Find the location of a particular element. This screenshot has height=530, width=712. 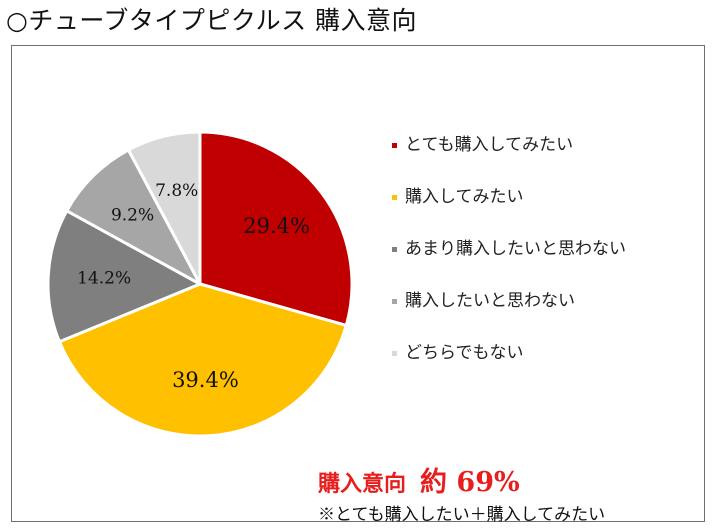

pie-slice-label-2: 14.2% is located at coordinates (104, 279).